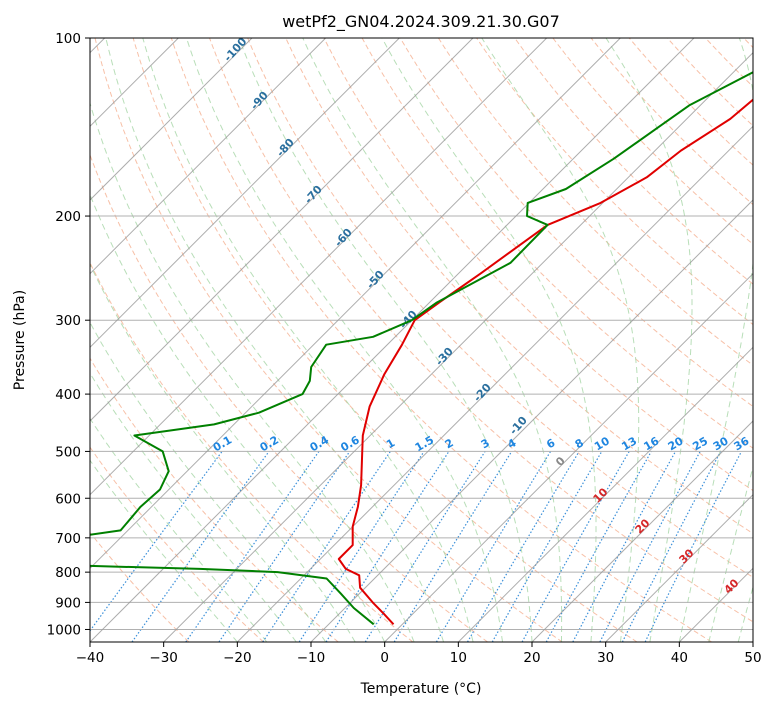 The image size is (775, 708). Describe the element at coordinates (68, 499) in the screenshot. I see `y-tick-label: 600` at that location.